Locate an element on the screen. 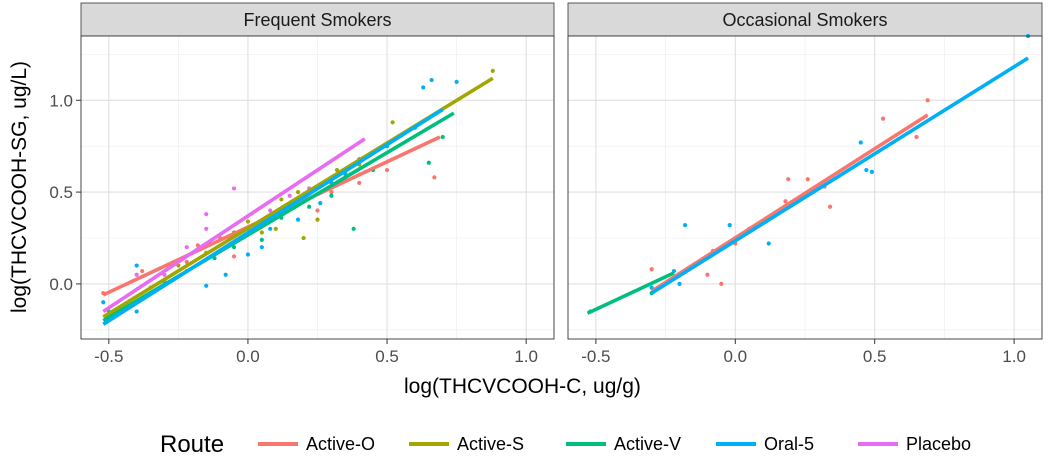 The image size is (1050, 457). panel-title: Frequent Smokers is located at coordinates (317, 20).